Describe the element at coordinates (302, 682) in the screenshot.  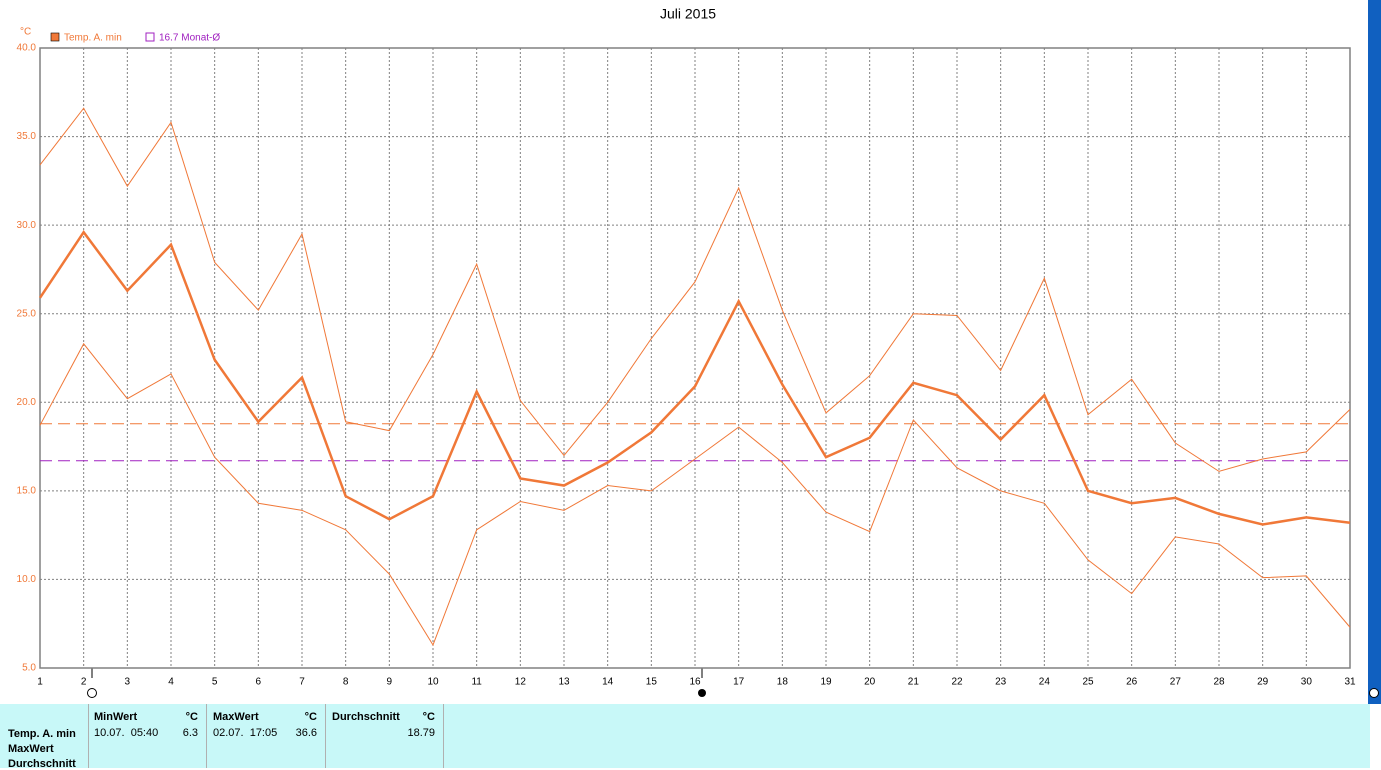
I see `x-tick-label: 7` at that location.